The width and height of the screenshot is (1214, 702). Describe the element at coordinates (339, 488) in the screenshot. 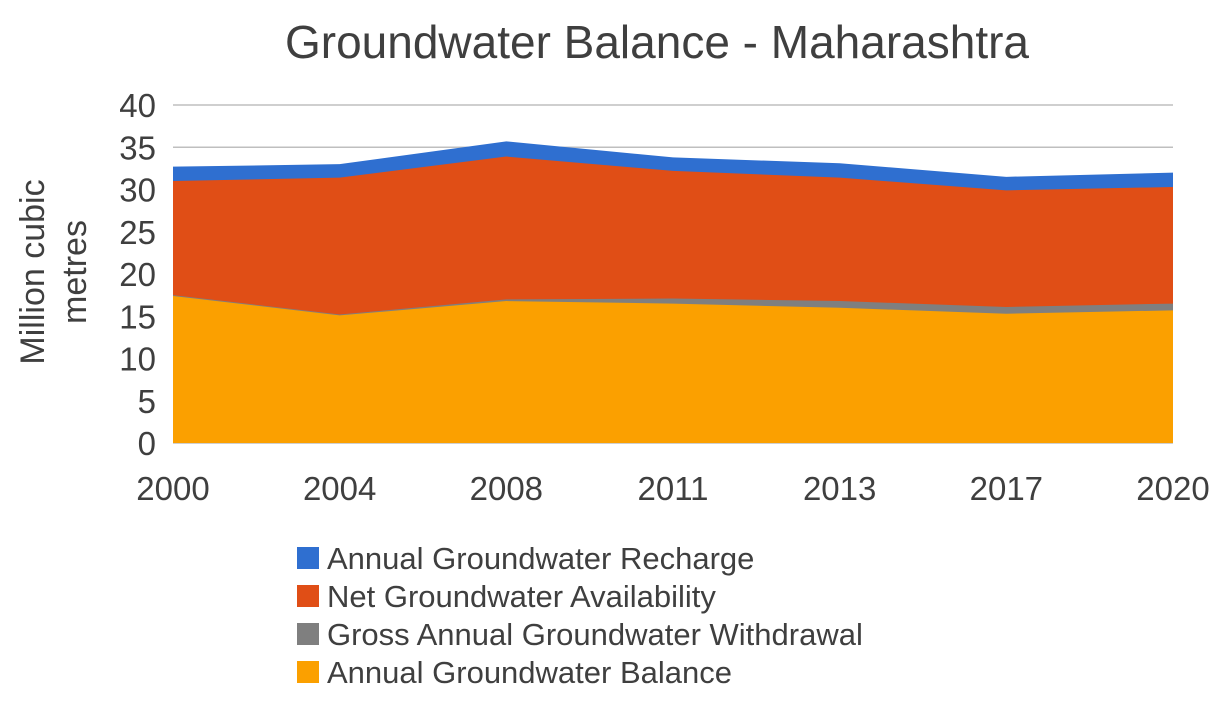

I see `x-tick-label: 2004` at that location.